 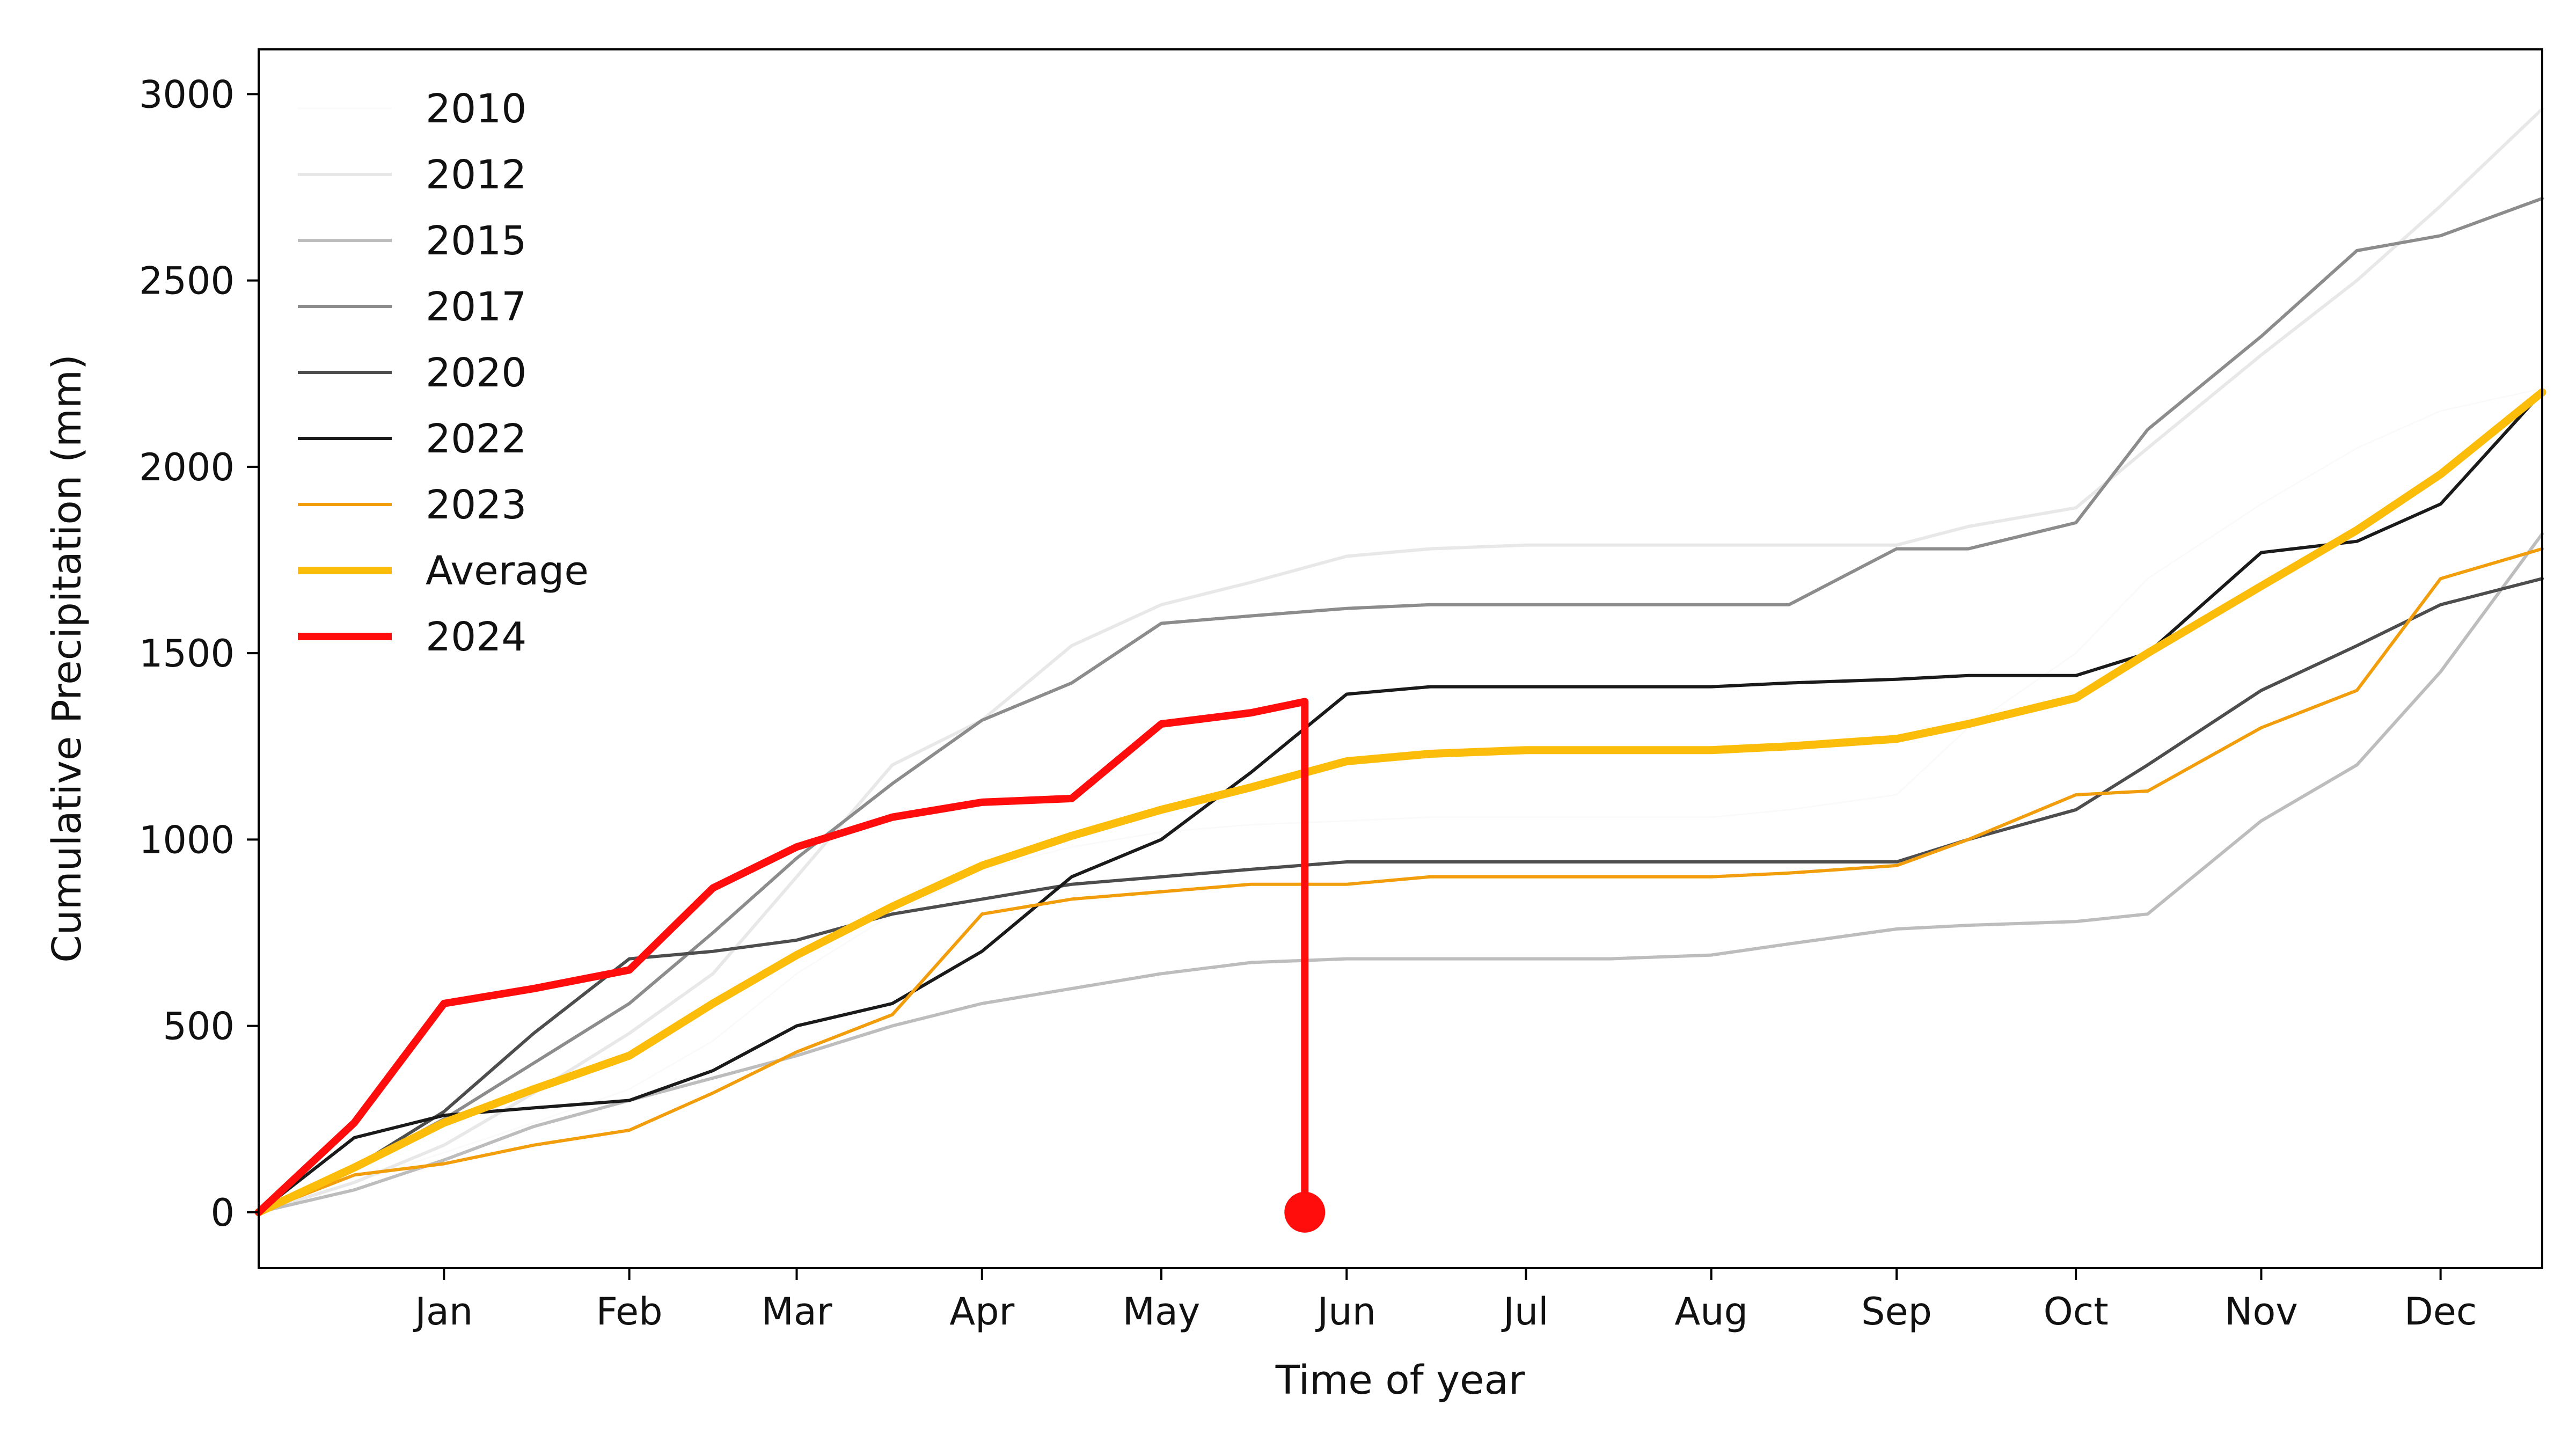 I want to click on legend-label-2017: 2017, so click(x=476, y=307).